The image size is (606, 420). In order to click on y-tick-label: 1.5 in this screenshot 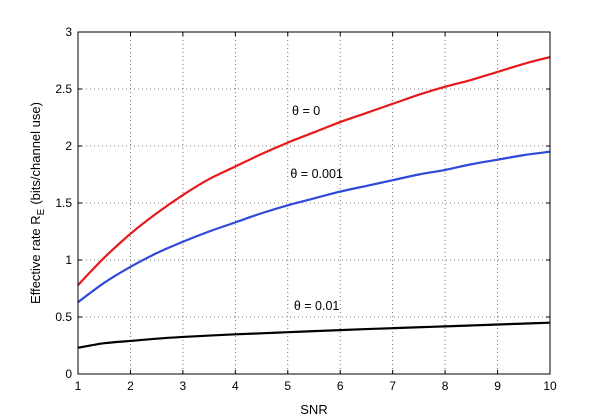, I will do `click(63, 203)`.